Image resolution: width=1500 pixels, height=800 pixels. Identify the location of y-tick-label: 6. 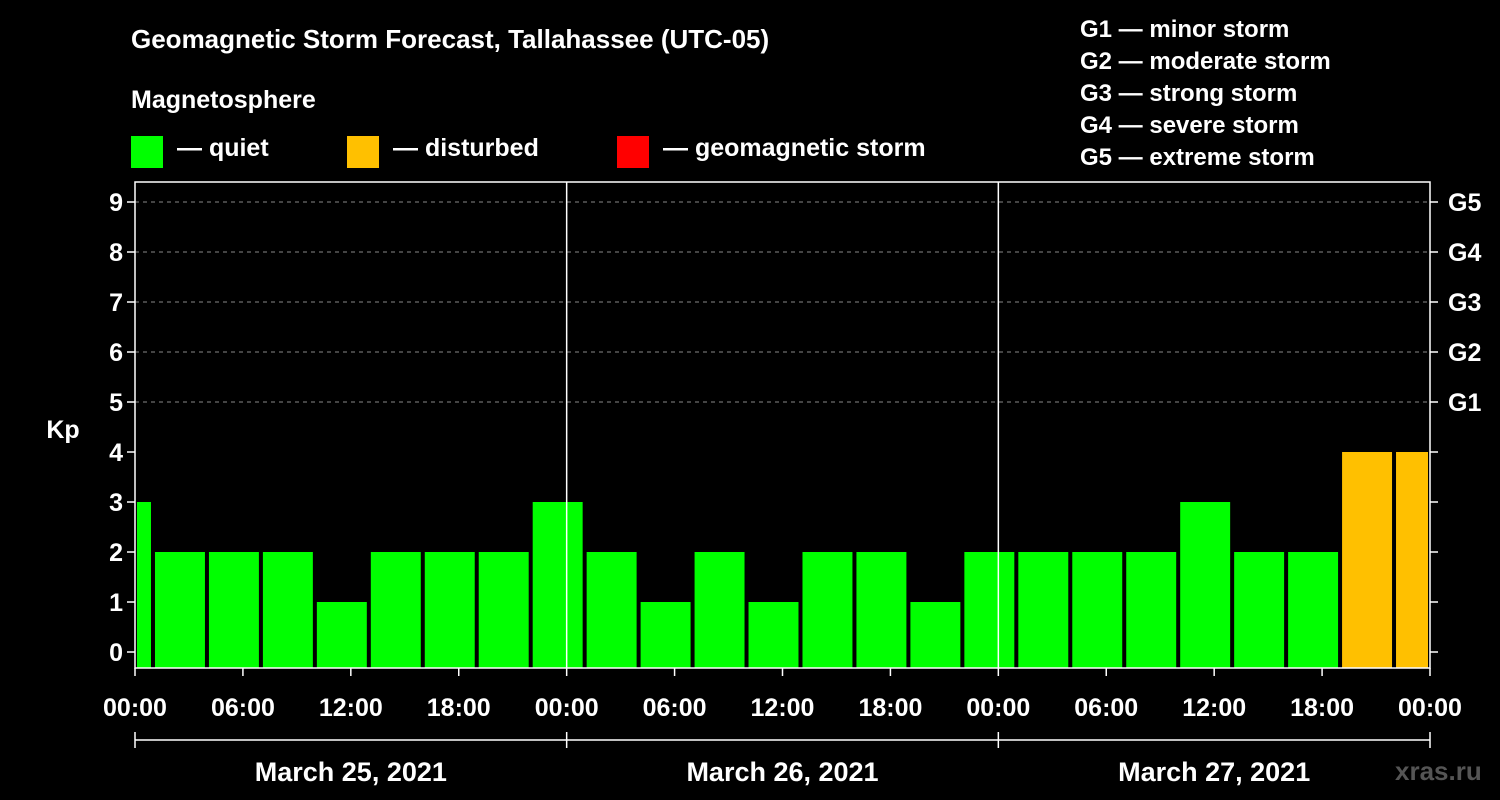
(116, 353).